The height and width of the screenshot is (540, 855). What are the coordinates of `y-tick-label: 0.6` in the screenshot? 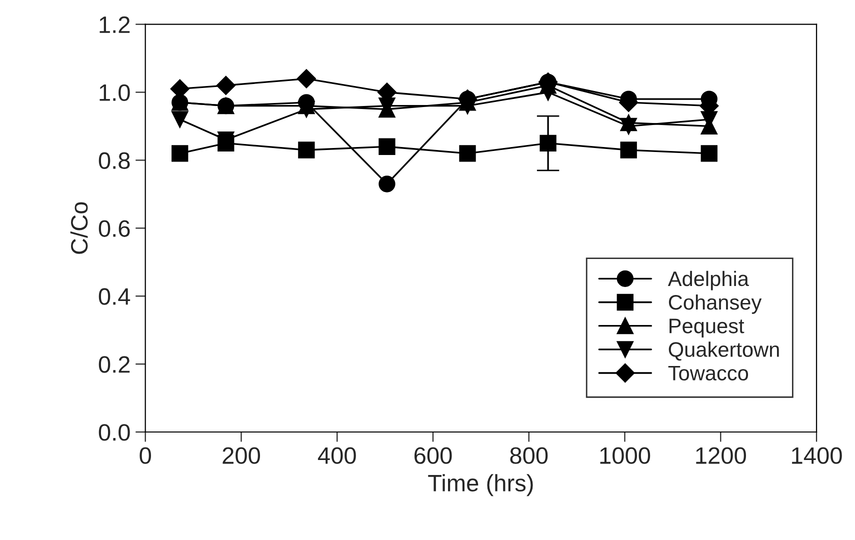 It's located at (114, 228).